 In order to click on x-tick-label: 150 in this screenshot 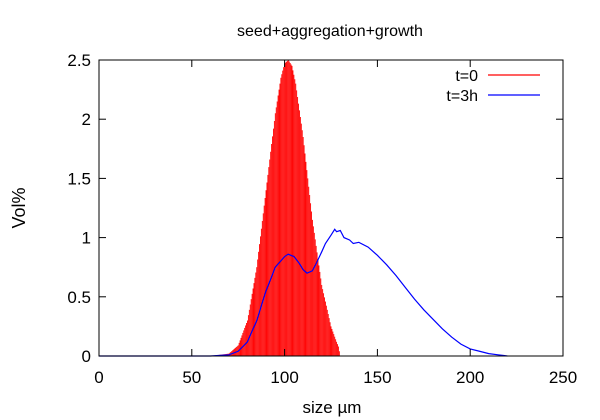, I will do `click(377, 377)`.